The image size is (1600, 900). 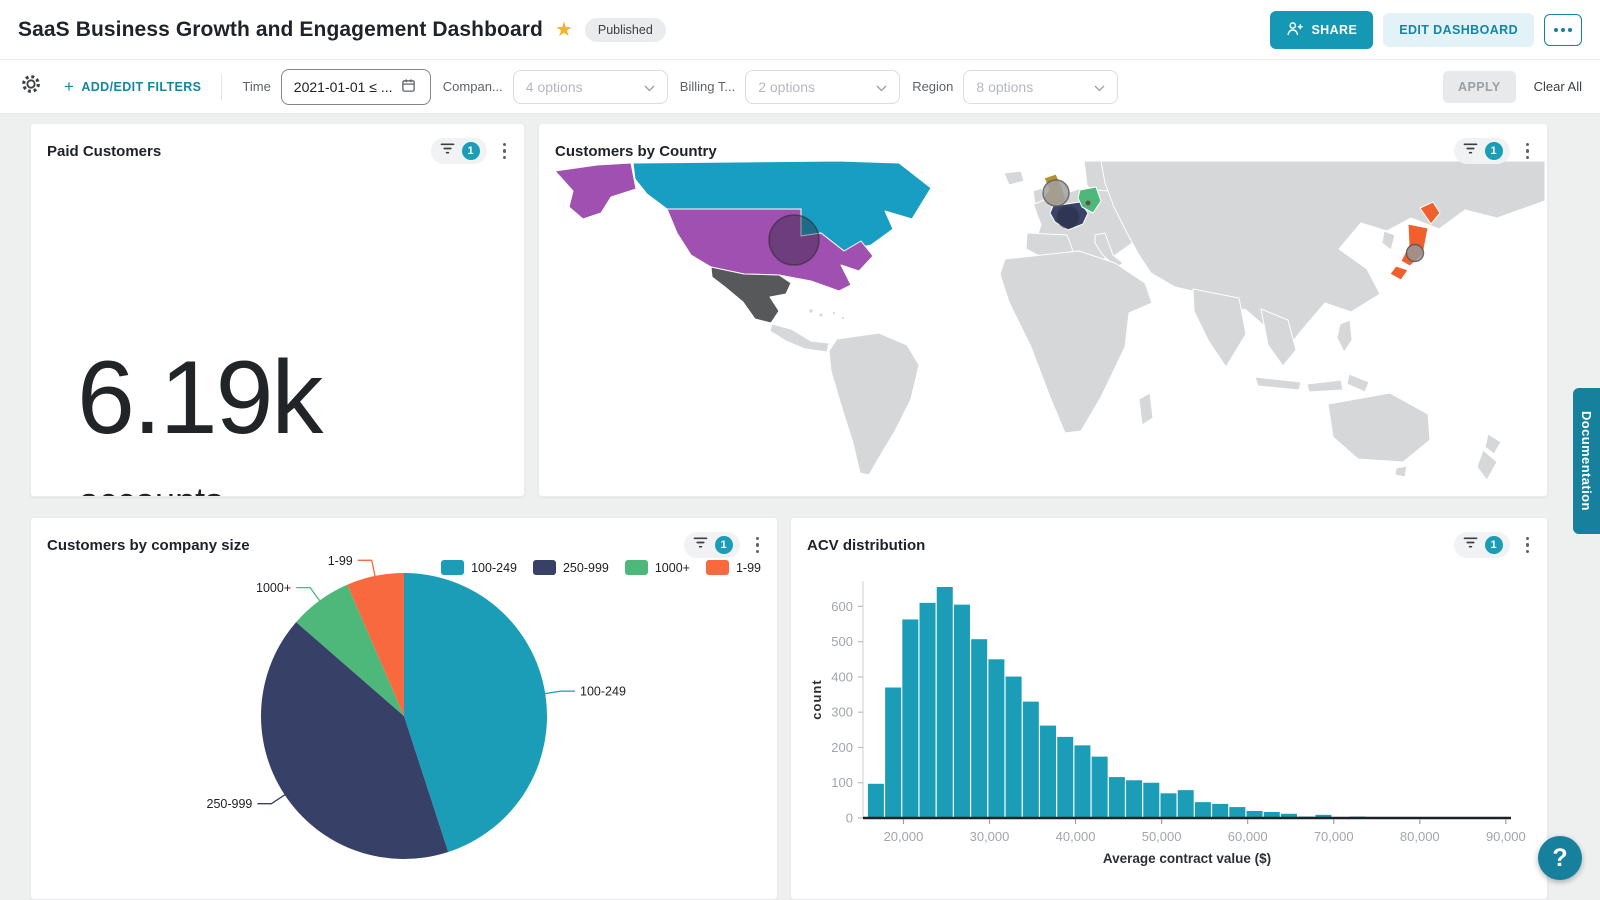 What do you see at coordinates (1043, 144) in the screenshot?
I see `card-head: Customers by Country 1` at bounding box center [1043, 144].